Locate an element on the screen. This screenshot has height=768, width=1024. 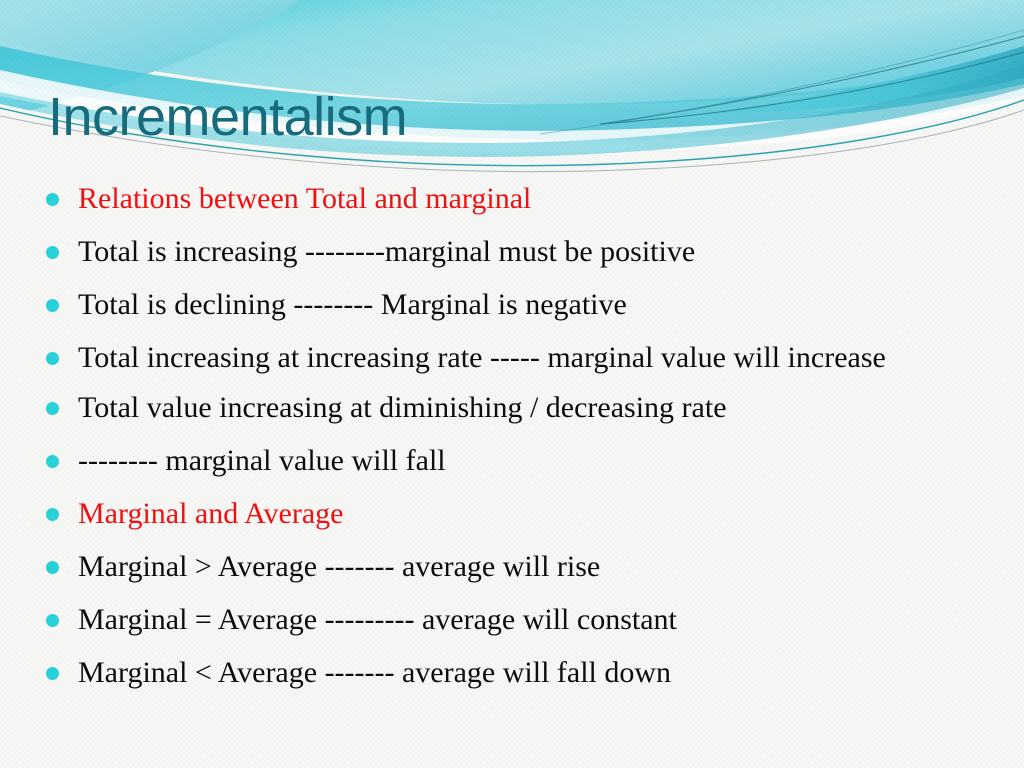
bullet-text: Relations between Total and marginal is located at coordinates (305, 198).